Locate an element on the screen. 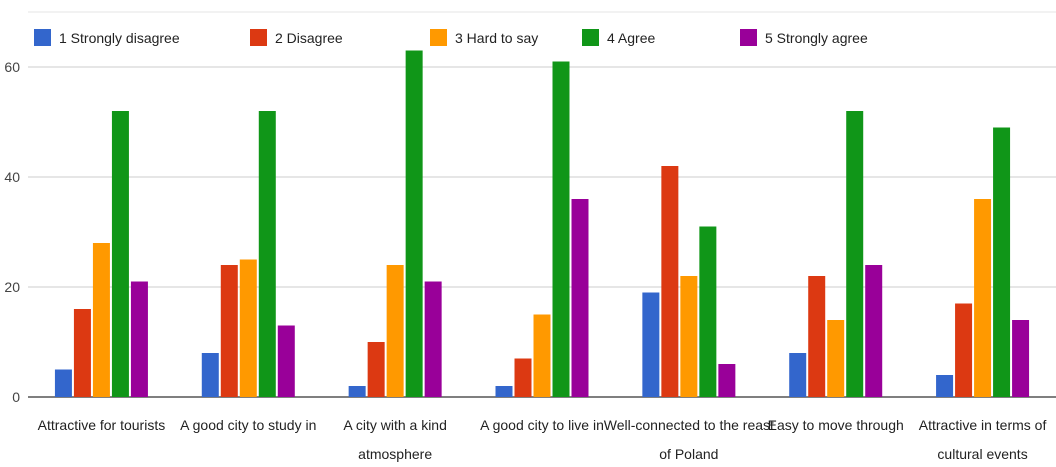 The height and width of the screenshot is (467, 1056). x-tick-label: A city with a kind is located at coordinates (395, 425).